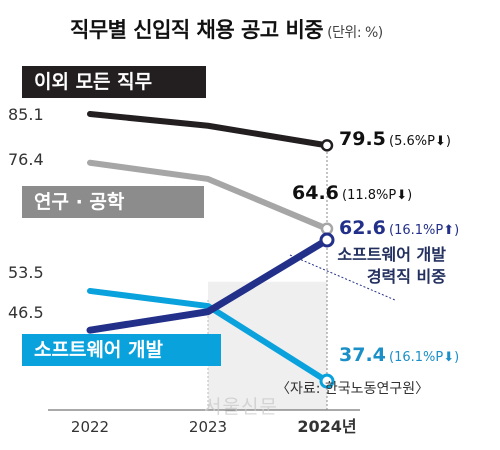 The image size is (500, 450). Describe the element at coordinates (208, 195) in the screenshot. I see `series-line-research` at that location.